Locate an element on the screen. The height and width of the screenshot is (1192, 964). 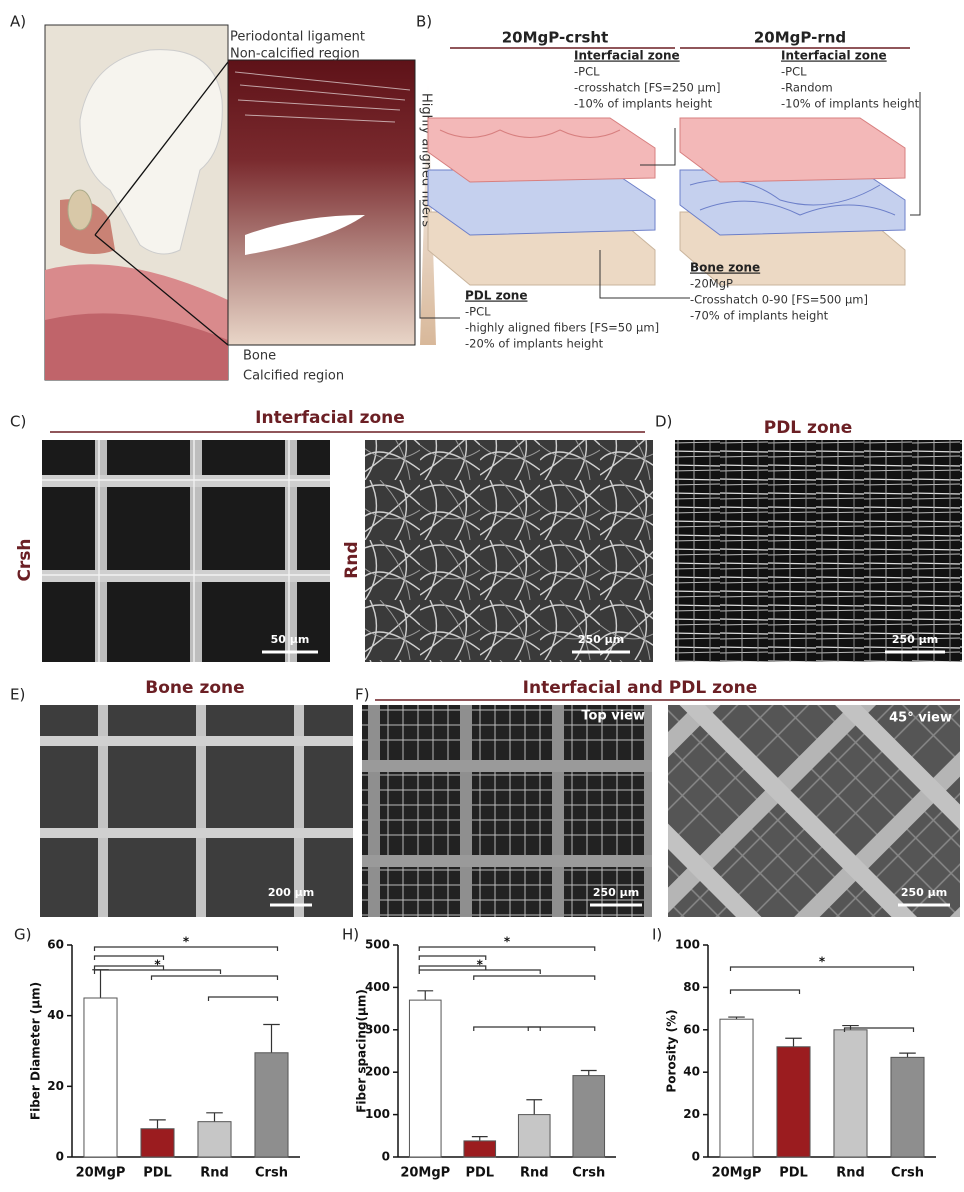
panel-title: PDL zone is located at coordinates (808, 428).